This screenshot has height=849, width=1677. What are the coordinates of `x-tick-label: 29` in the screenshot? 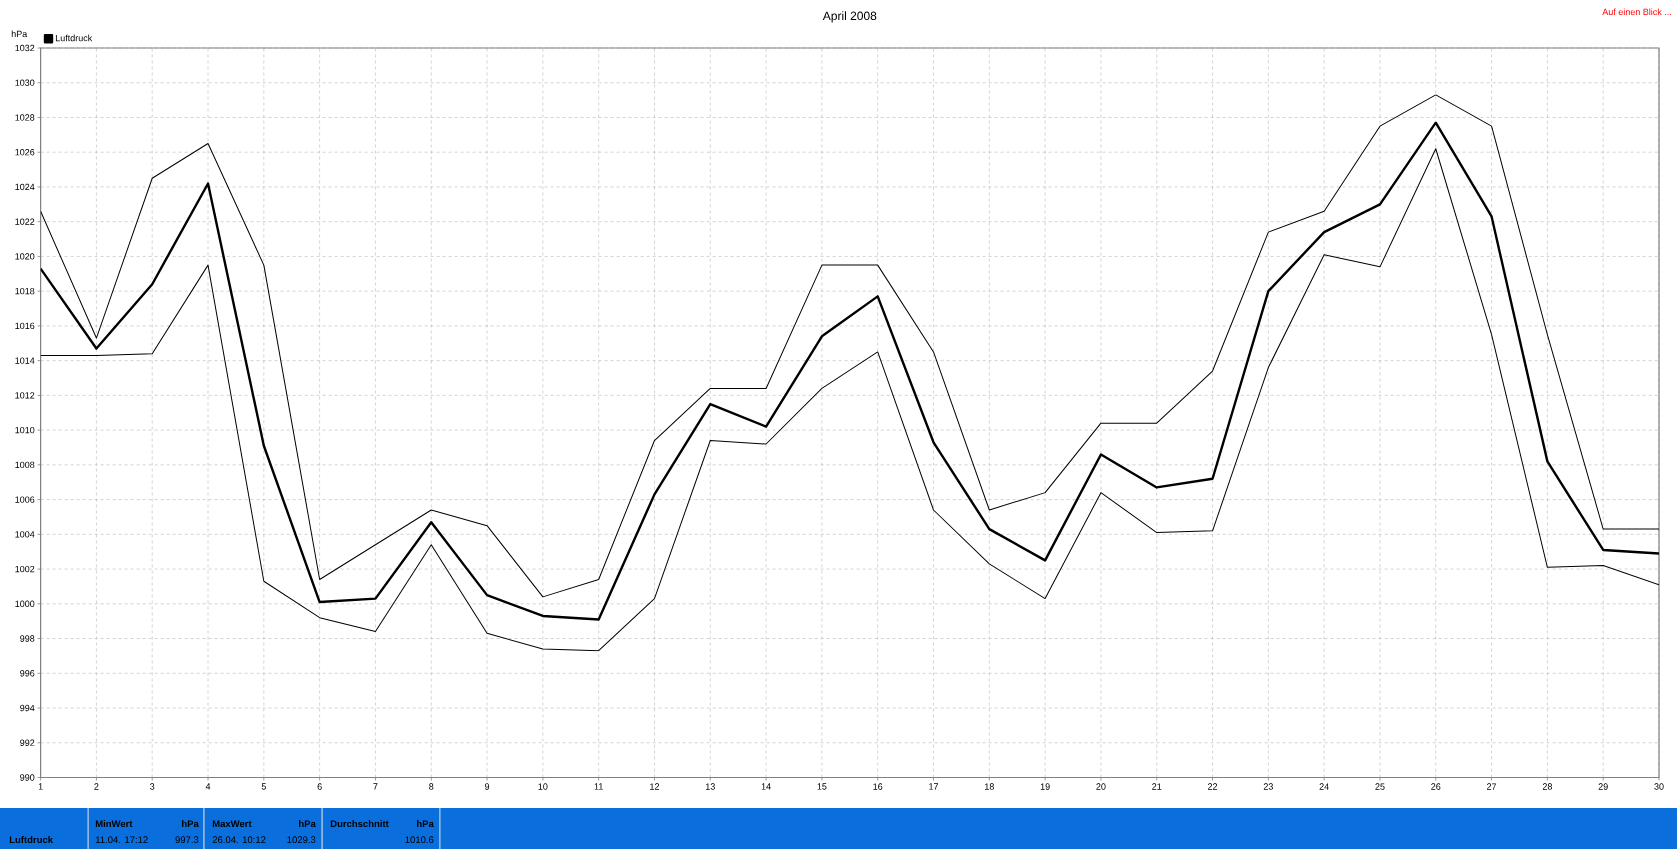 It's located at (1603, 786).